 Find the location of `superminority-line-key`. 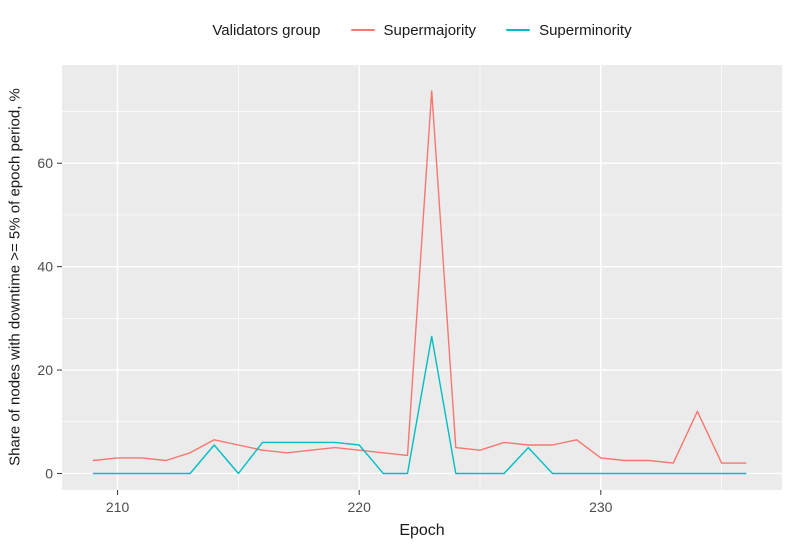

superminority-line-key is located at coordinates (518, 30).